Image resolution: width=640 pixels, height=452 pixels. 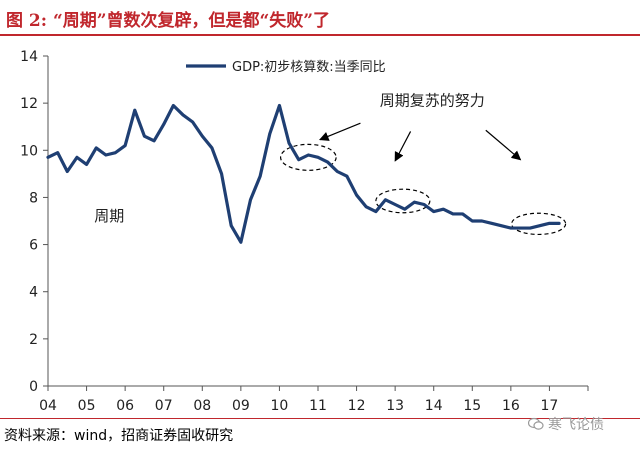 I want to click on x-tick-label: 11, so click(x=318, y=405).